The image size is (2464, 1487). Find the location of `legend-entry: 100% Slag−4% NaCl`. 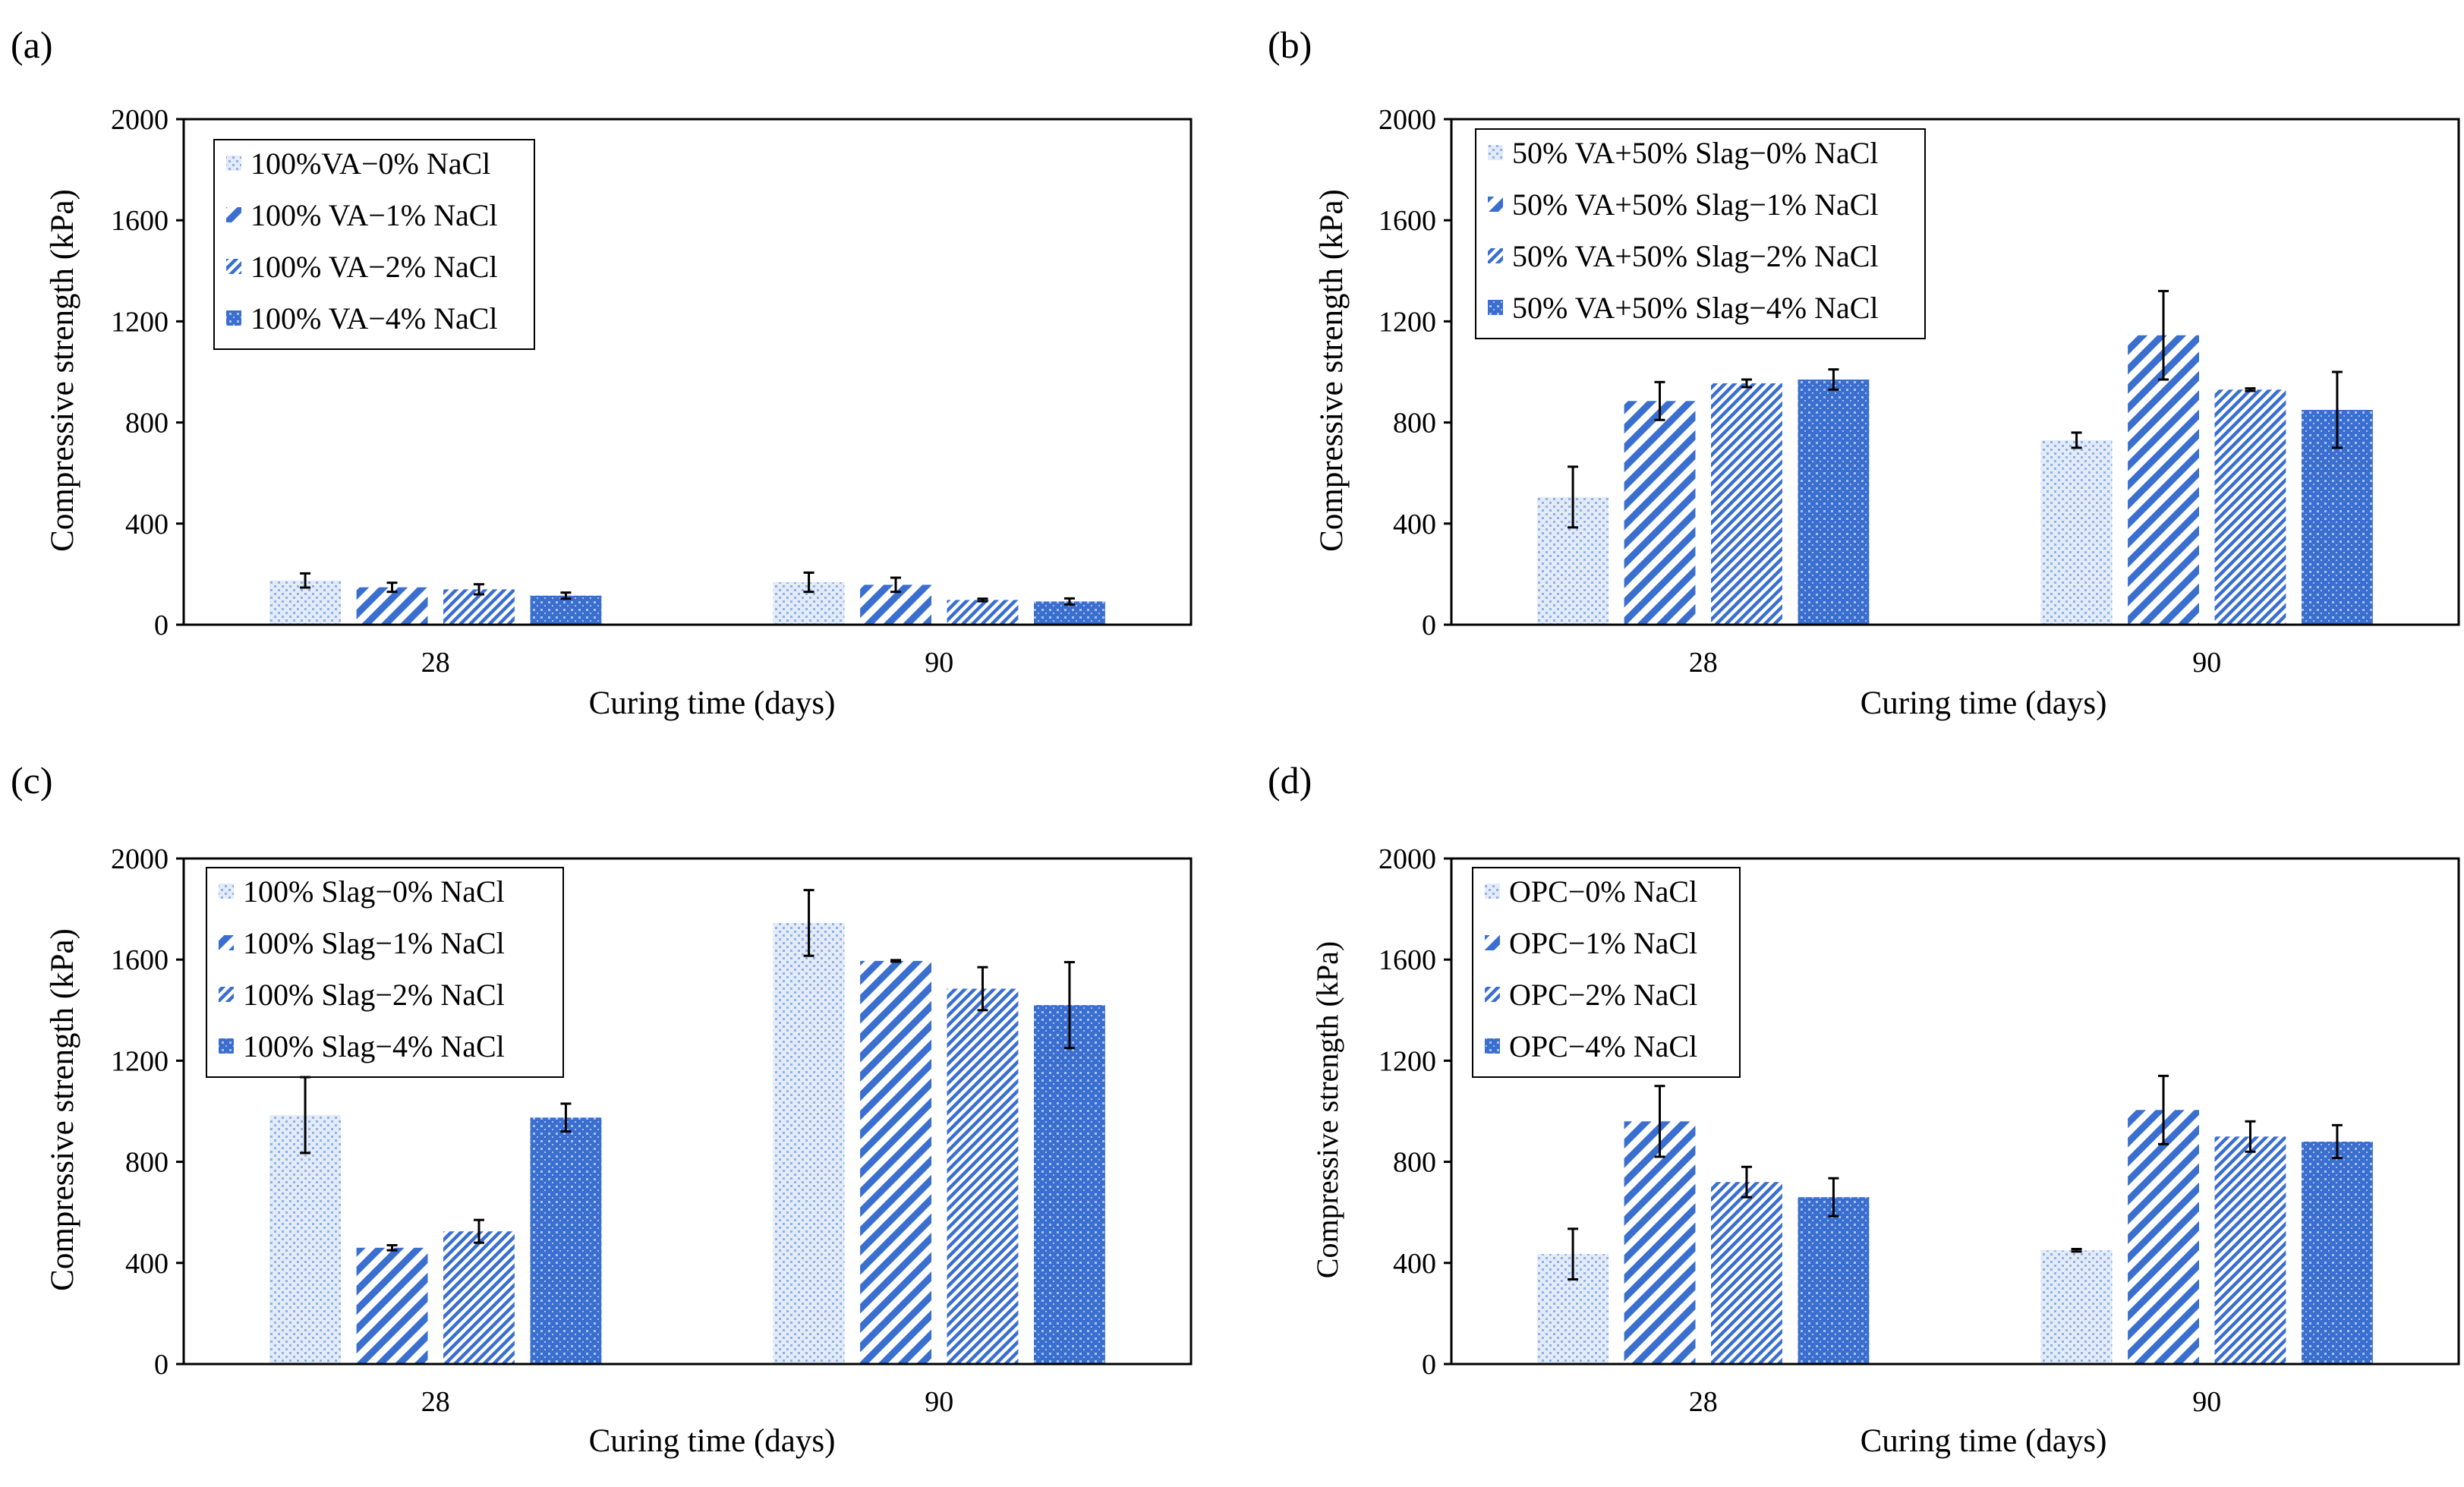

legend-entry: 100% Slag−4% NaCl is located at coordinates (374, 1046).